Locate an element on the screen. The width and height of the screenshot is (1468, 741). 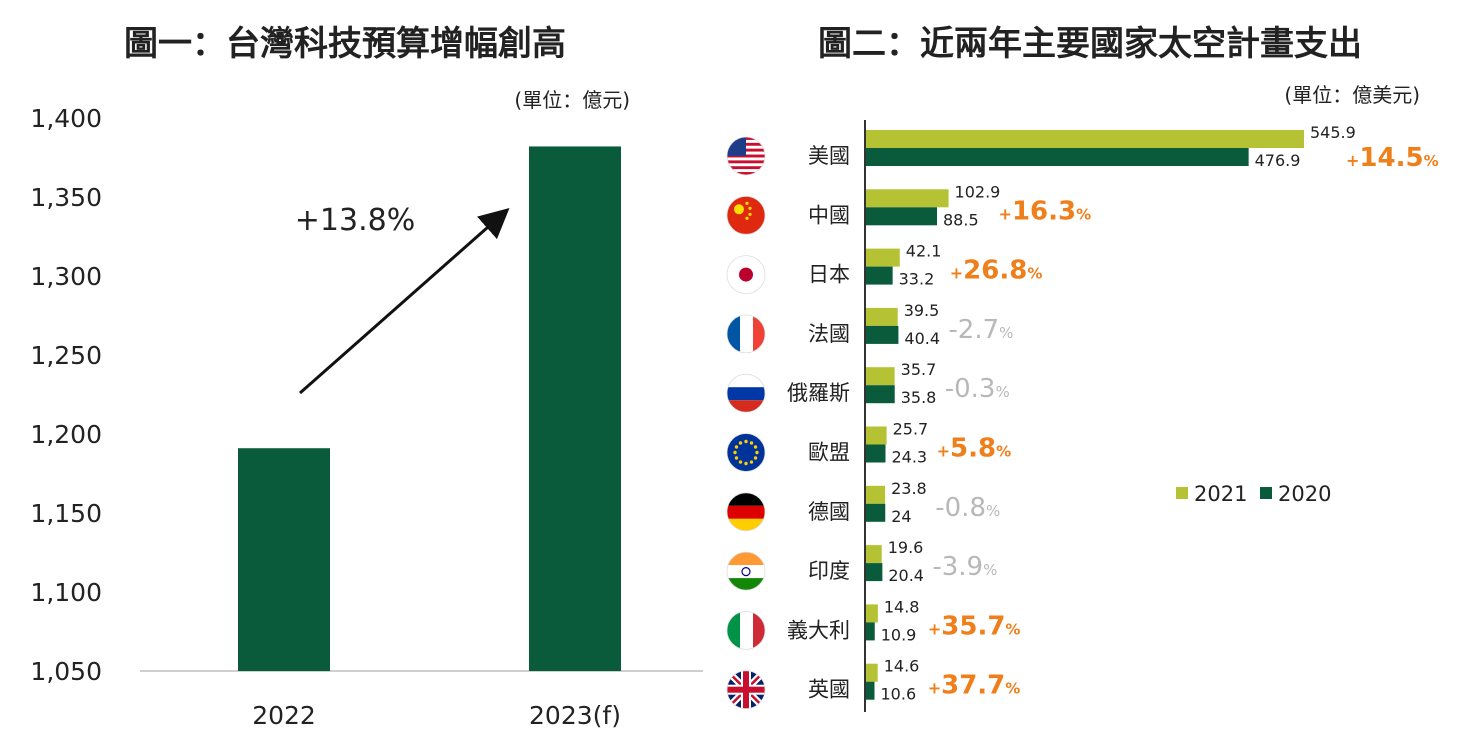
value-label-2020: 40.4 is located at coordinates (922, 338).